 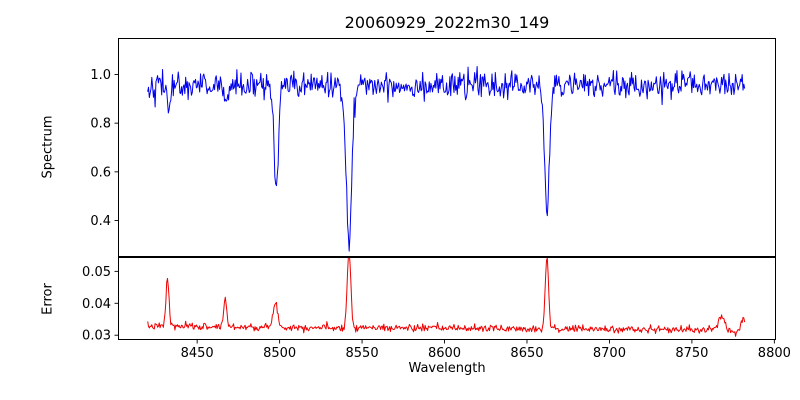 What do you see at coordinates (774, 353) in the screenshot?
I see `x-tick-label: 8800` at bounding box center [774, 353].